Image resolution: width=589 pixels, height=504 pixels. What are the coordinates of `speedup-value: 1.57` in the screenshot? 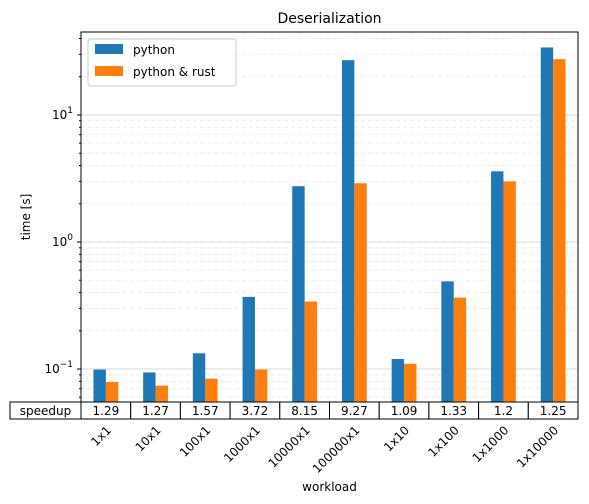 It's located at (205, 411).